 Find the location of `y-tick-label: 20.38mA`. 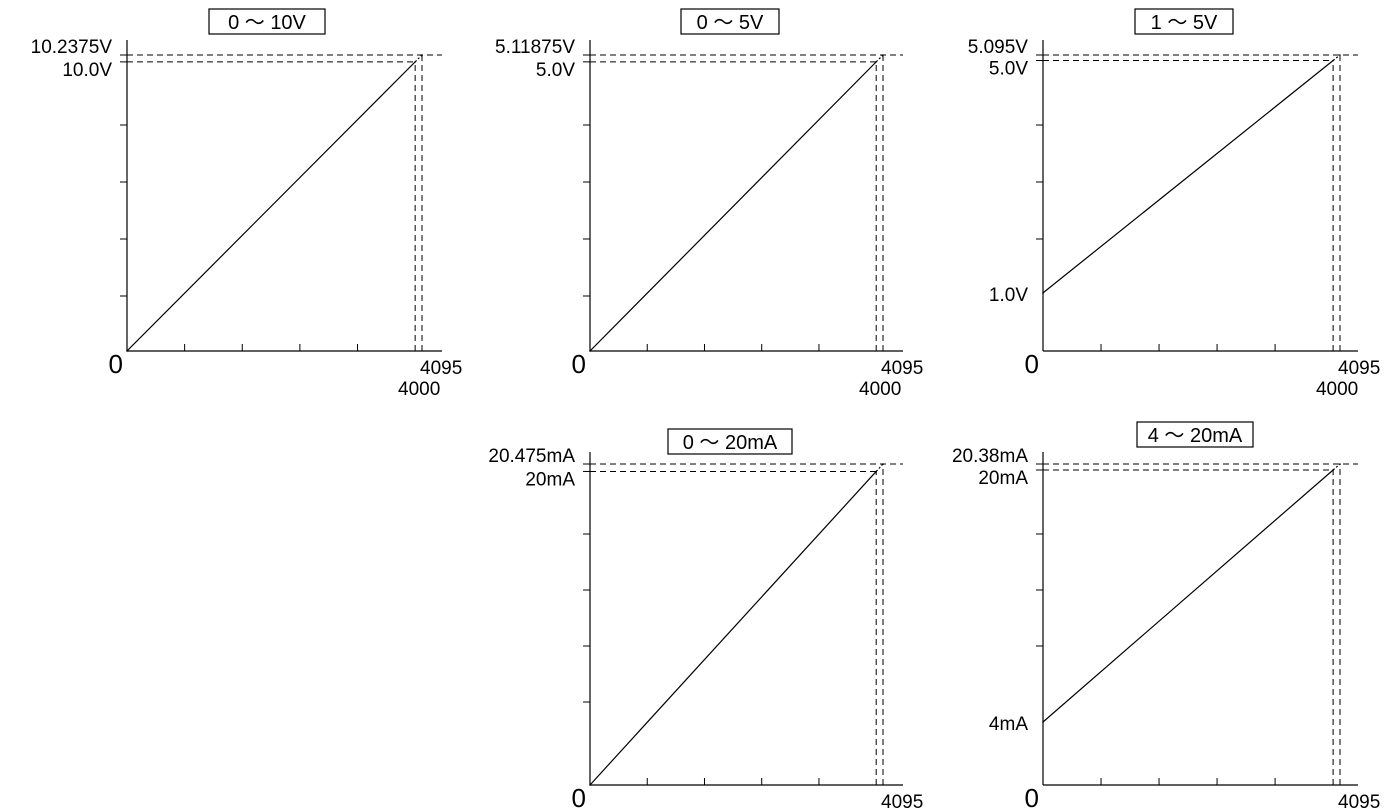

y-tick-label: 20.38mA is located at coordinates (990, 456).